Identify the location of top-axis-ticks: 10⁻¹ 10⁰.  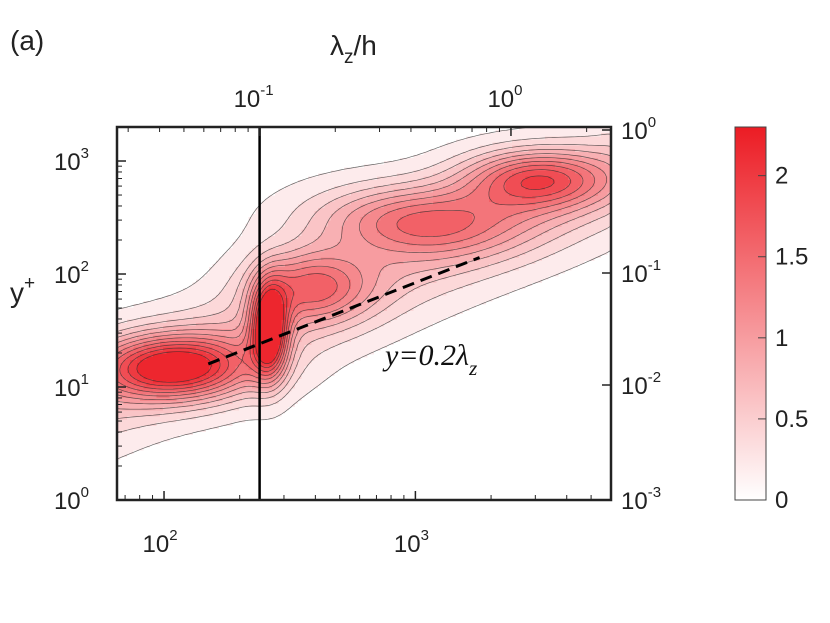
(357, 109).